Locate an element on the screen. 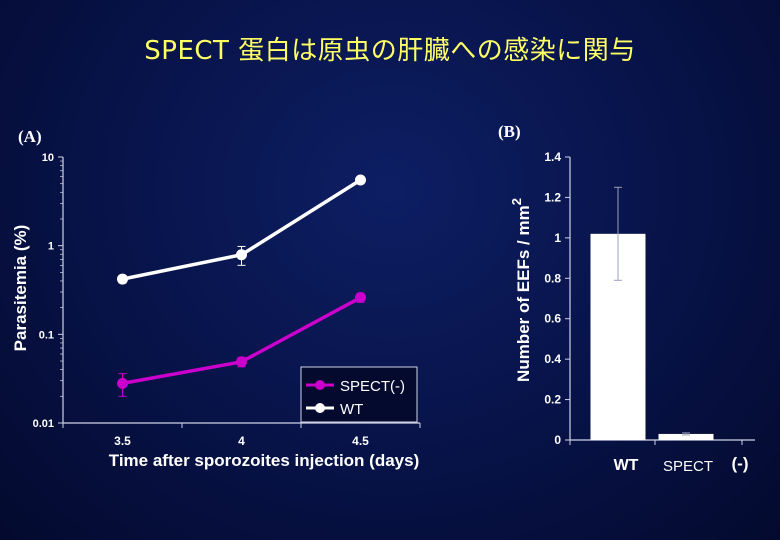 The width and height of the screenshot is (780, 540). y-tick-label-b: 0.2 is located at coordinates (552, 400).